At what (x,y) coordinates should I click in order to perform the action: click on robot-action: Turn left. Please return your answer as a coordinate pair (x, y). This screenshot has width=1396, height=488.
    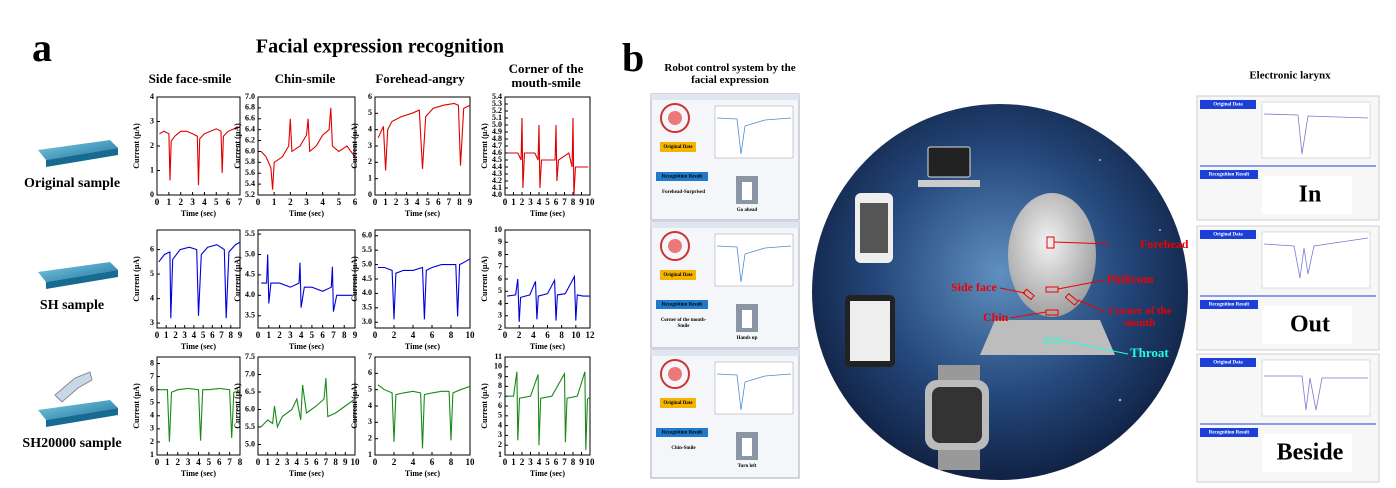
    Looking at the image, I should click on (747, 466).